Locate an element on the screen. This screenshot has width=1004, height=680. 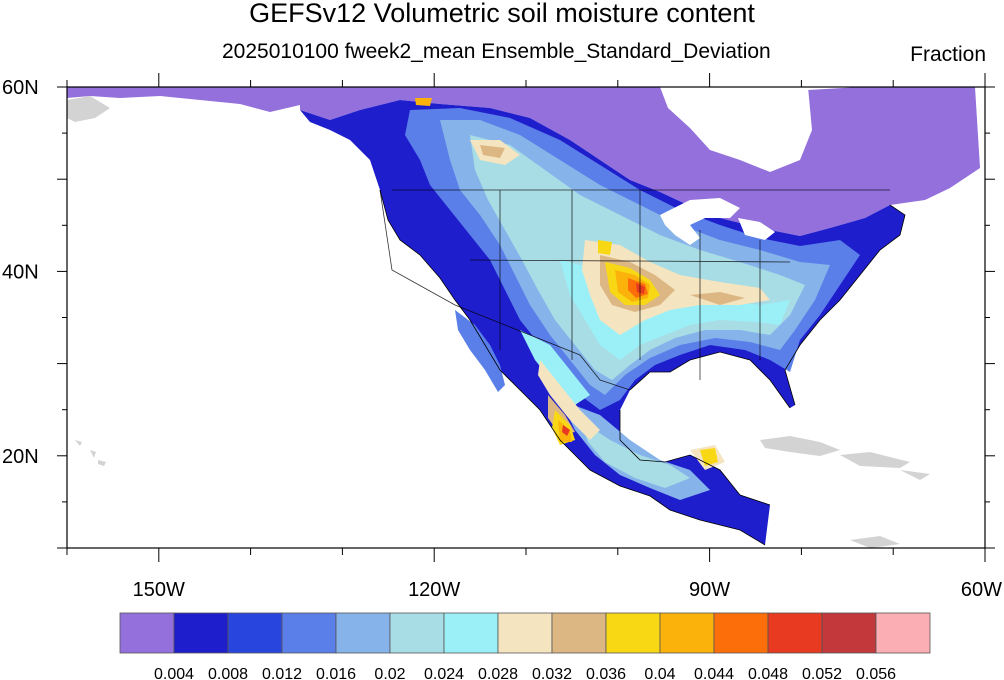
colorbar-tick-label: 0.004 is located at coordinates (174, 673).